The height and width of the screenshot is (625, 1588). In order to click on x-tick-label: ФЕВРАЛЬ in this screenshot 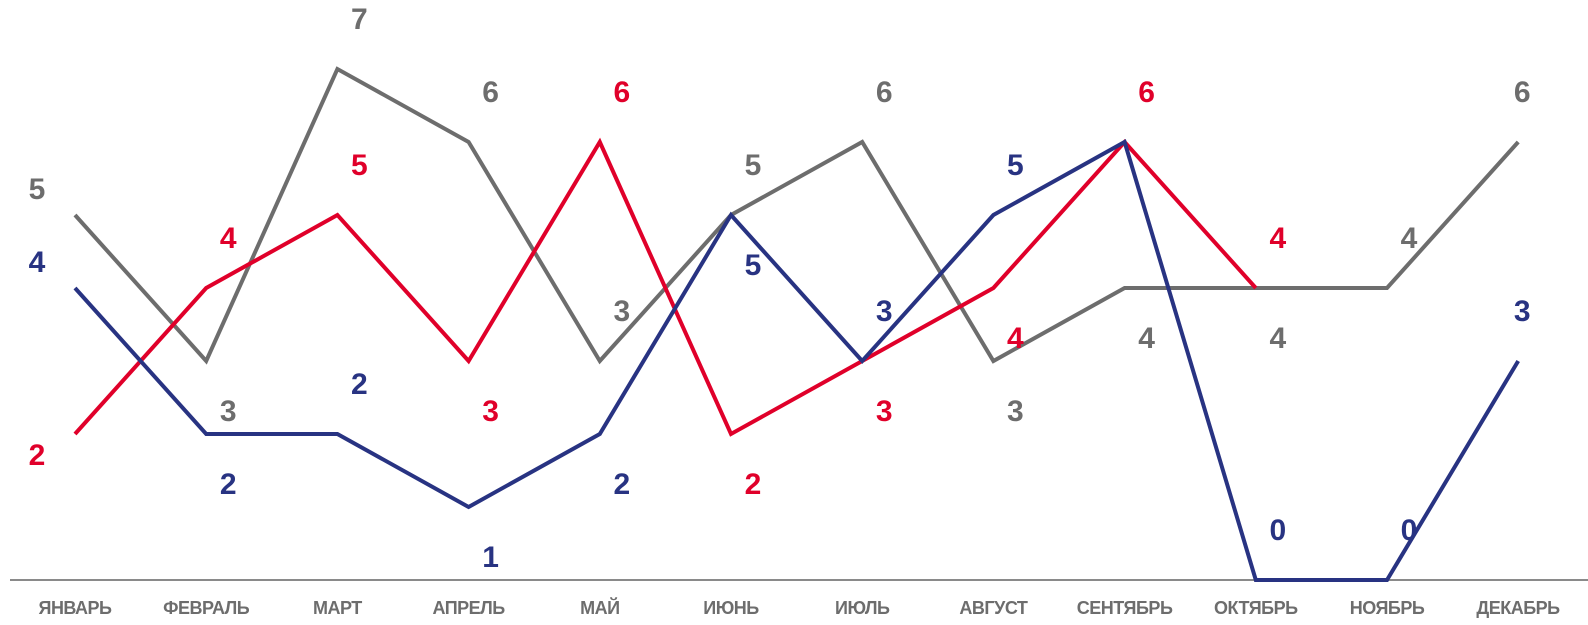, I will do `click(206, 608)`.